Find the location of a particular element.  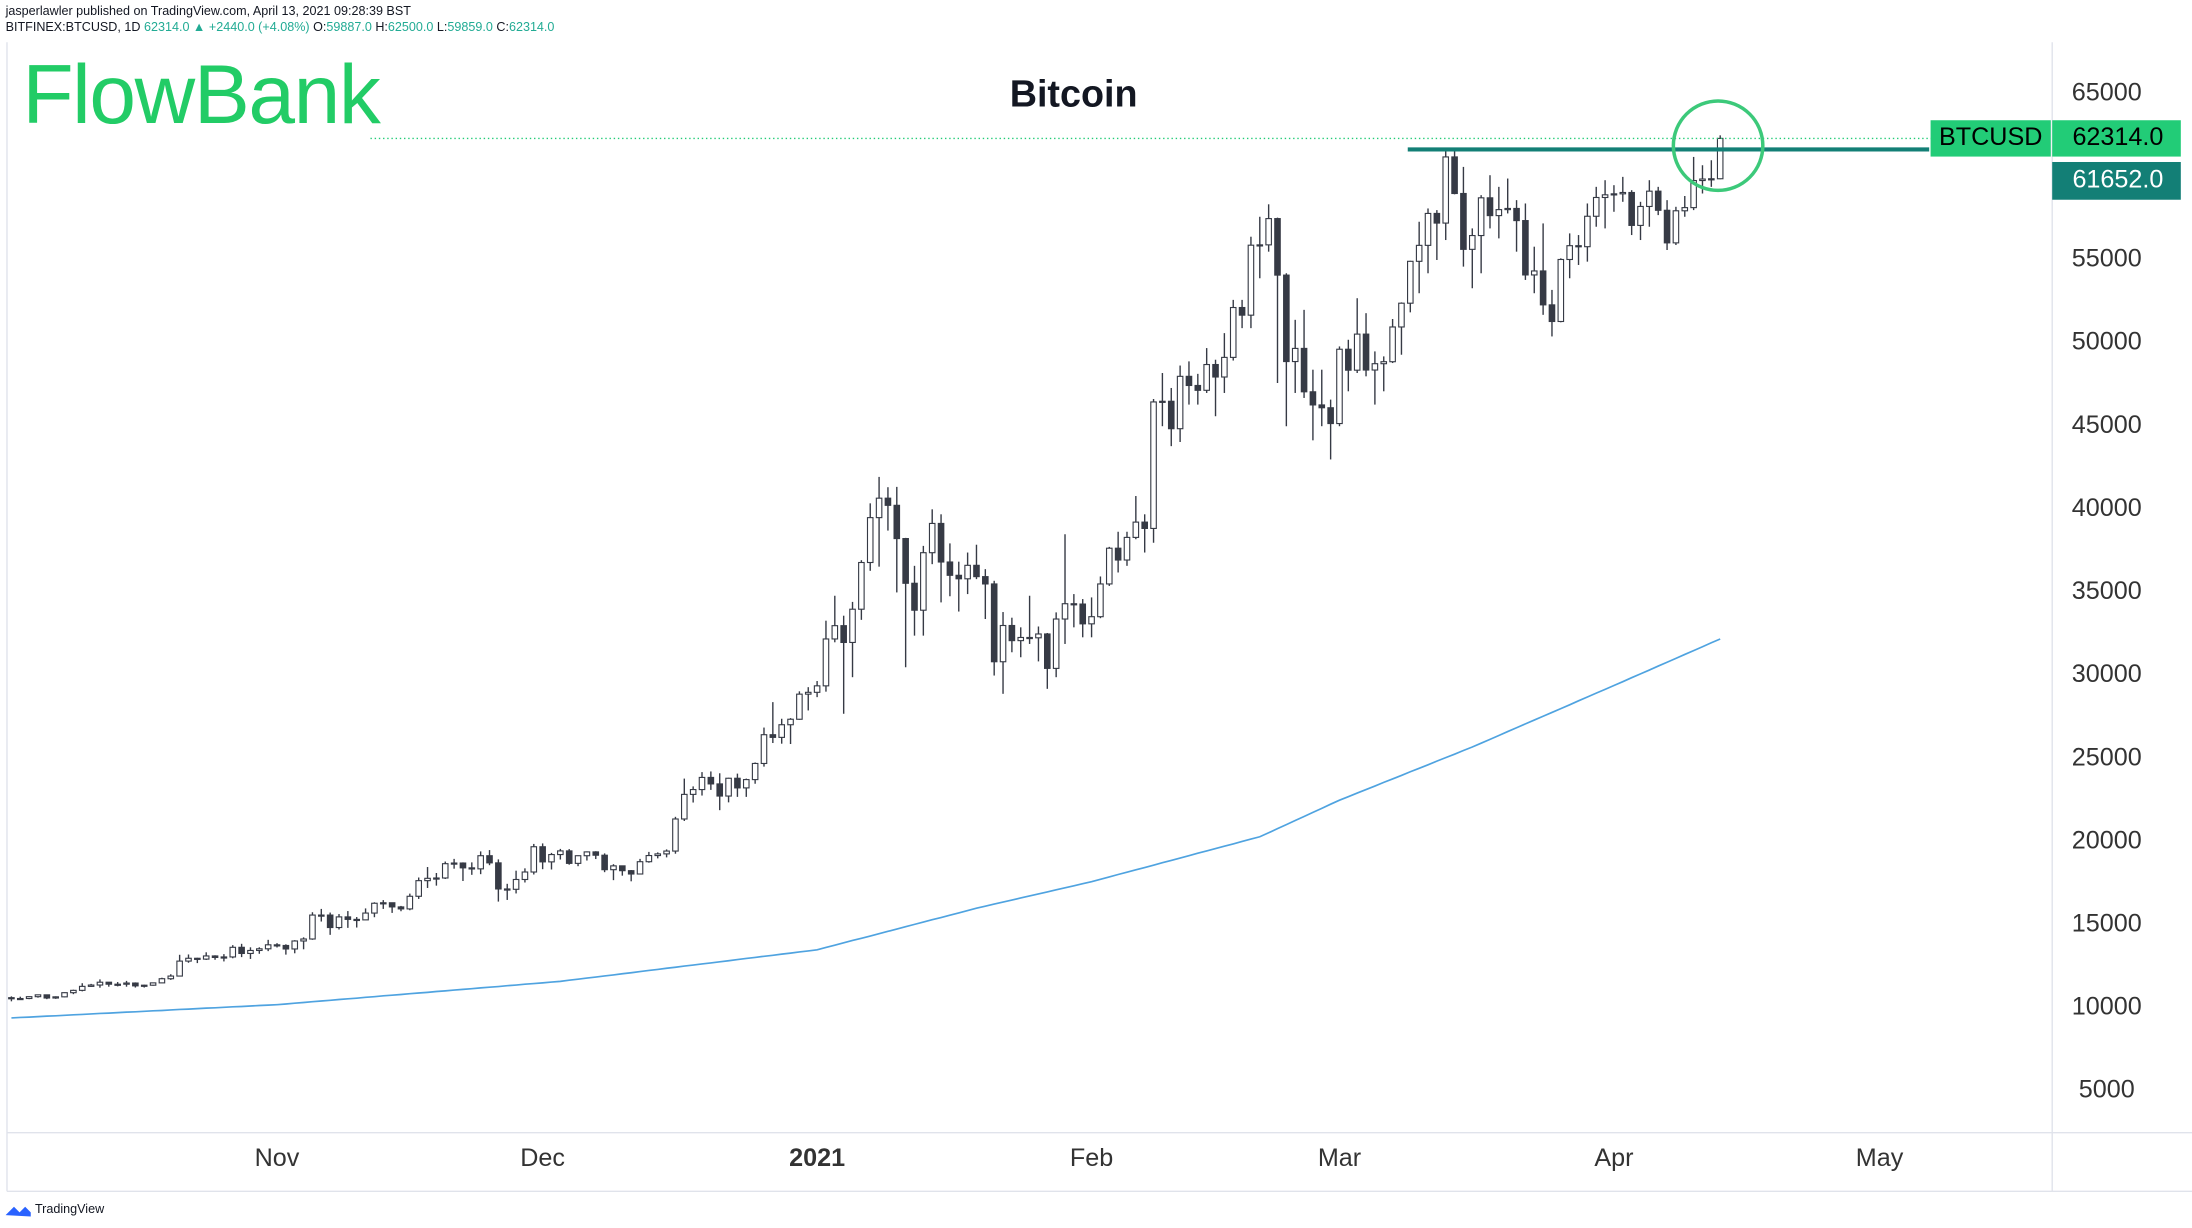

x-tick-label: 2021 is located at coordinates (817, 1158).